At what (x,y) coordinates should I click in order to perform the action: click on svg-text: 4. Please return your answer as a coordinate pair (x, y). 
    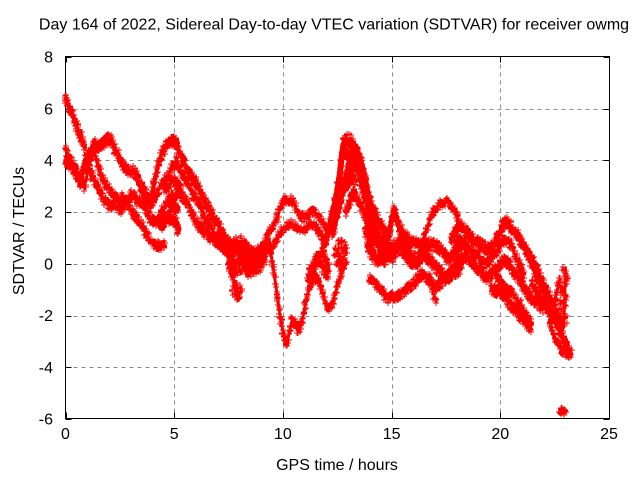
    Looking at the image, I should click on (48, 161).